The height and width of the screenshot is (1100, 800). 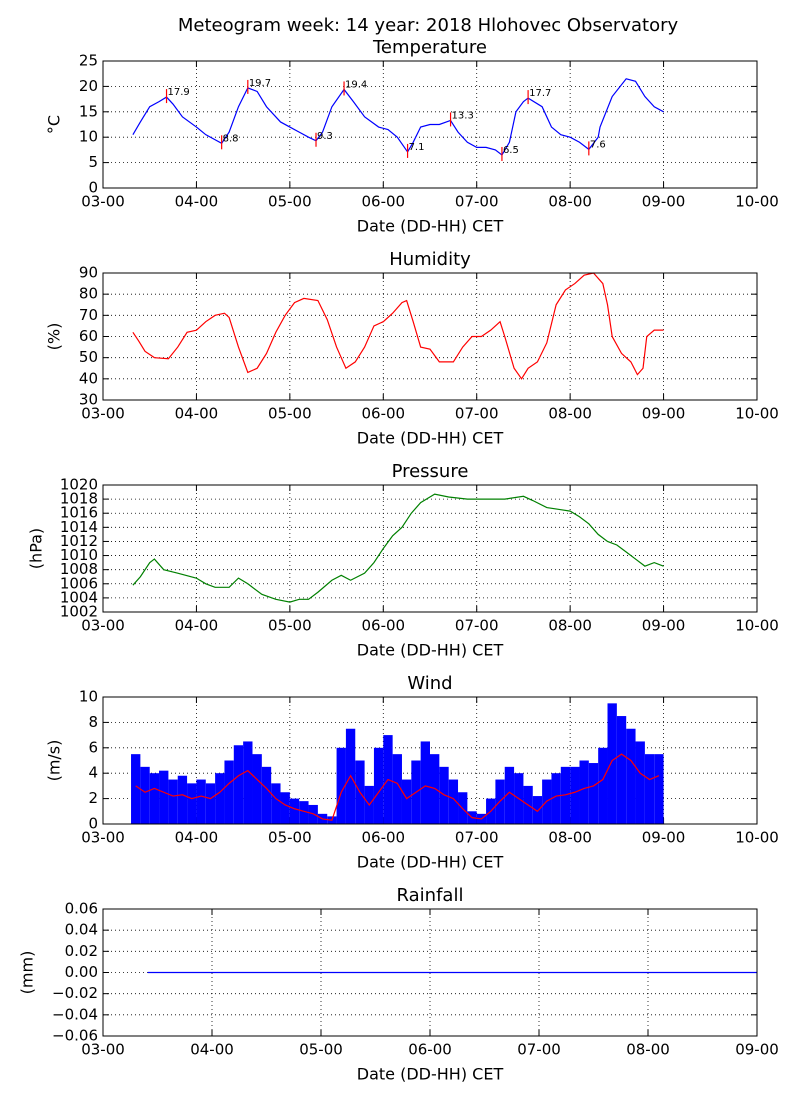 What do you see at coordinates (88, 61) in the screenshot?
I see `y-tick-label: 25` at bounding box center [88, 61].